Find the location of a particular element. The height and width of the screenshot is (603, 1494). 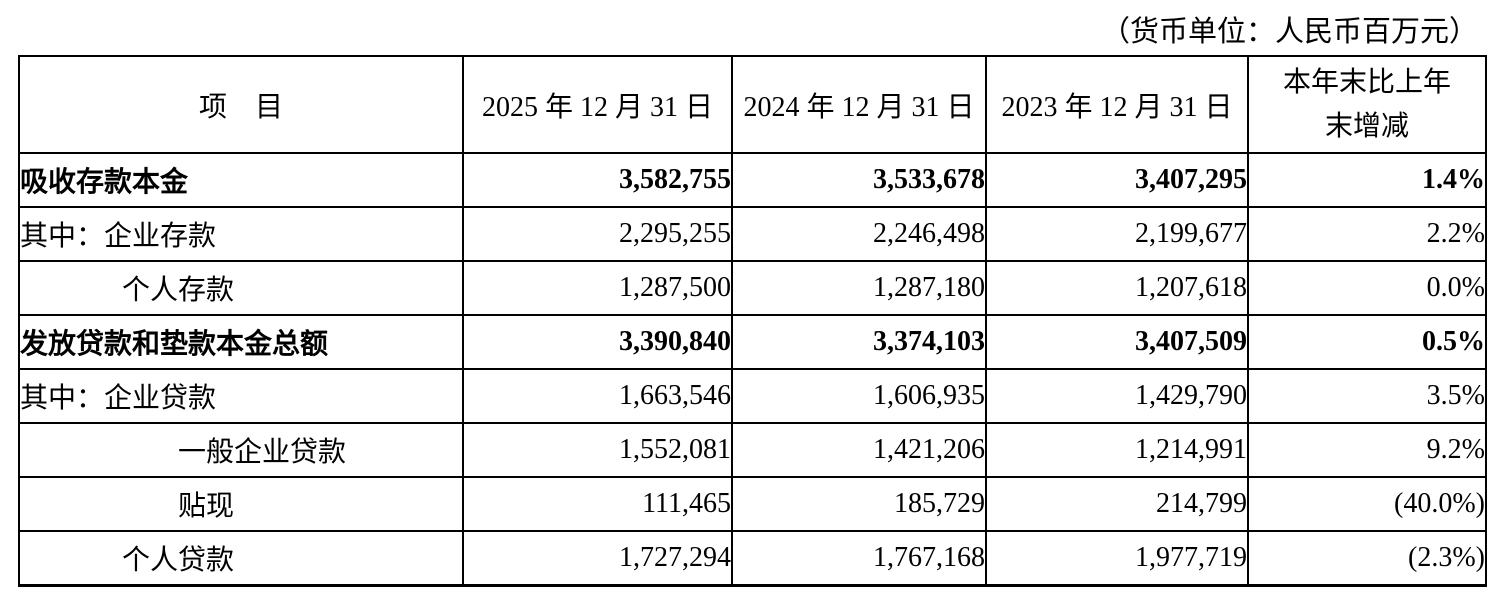

column-header-2025: 2025 年 12 月 31 日 is located at coordinates (597, 104).